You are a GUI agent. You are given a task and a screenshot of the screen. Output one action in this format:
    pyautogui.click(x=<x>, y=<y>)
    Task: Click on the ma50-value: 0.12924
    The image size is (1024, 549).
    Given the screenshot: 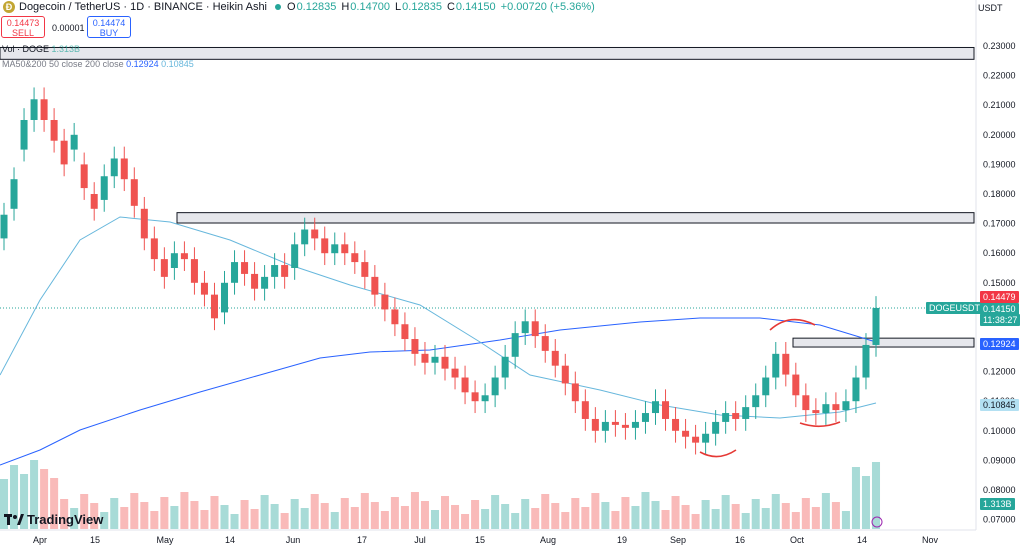 What is the action you would take?
    pyautogui.click(x=142, y=64)
    